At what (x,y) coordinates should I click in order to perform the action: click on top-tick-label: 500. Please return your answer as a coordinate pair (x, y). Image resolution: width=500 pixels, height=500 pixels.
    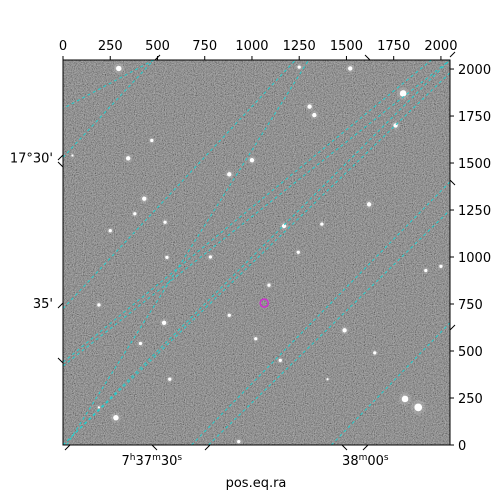
    Looking at the image, I should click on (157, 46).